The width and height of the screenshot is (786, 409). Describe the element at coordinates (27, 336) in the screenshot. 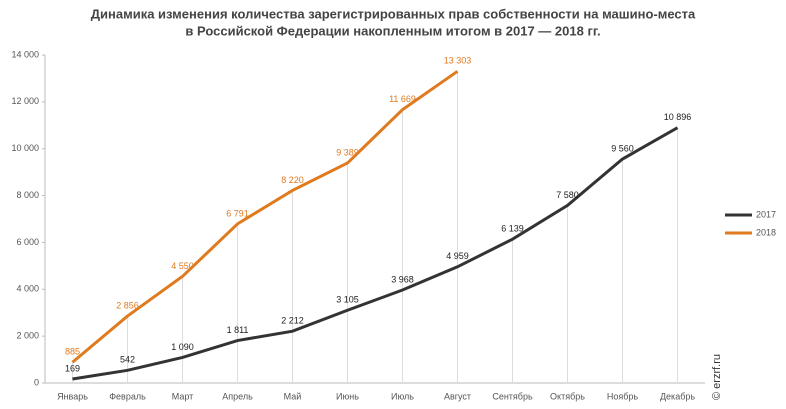

I see `y-tick-label: 2 000` at that location.